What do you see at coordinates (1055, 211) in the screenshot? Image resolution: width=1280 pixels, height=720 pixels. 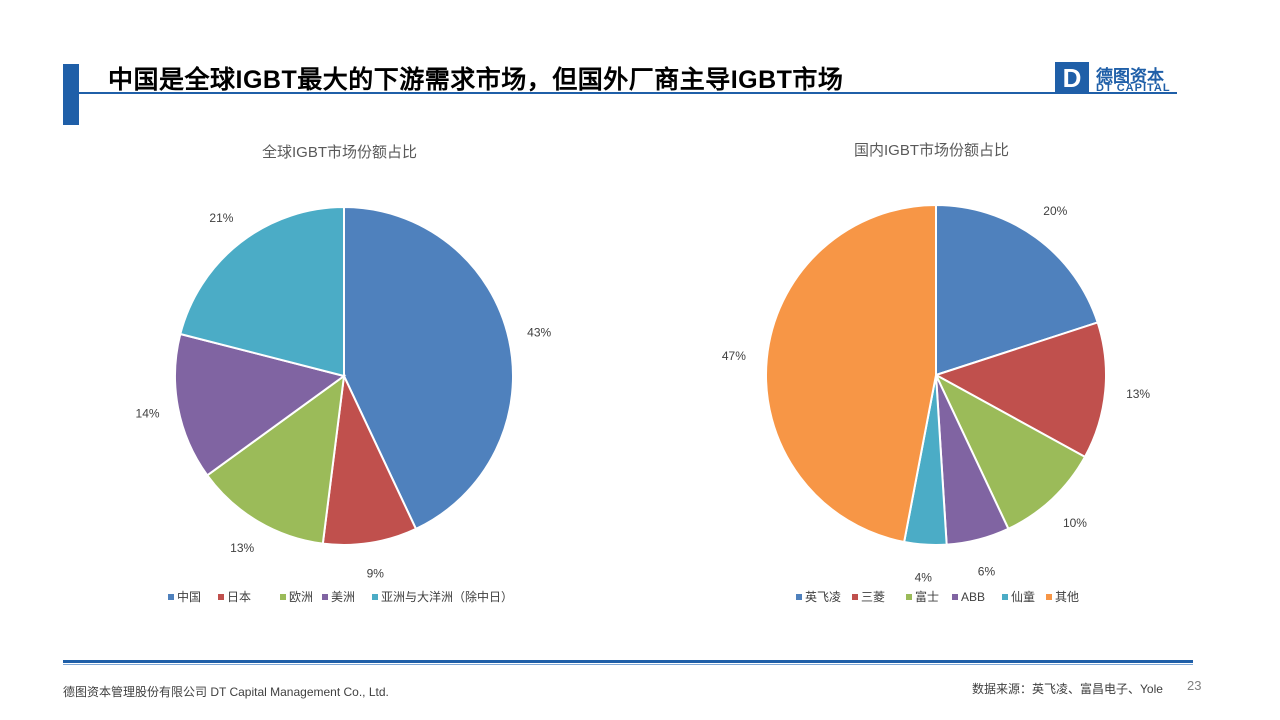 I see `data-label-1-0: 20%` at bounding box center [1055, 211].